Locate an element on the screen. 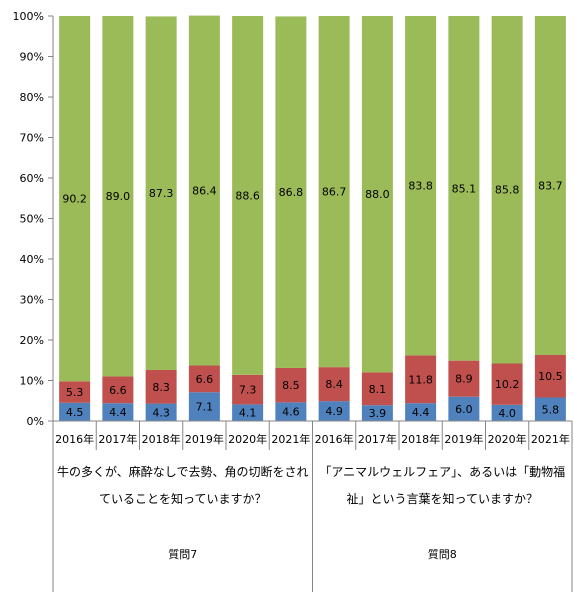 The height and width of the screenshot is (595, 574). y-tick-label: 0% is located at coordinates (35, 421).